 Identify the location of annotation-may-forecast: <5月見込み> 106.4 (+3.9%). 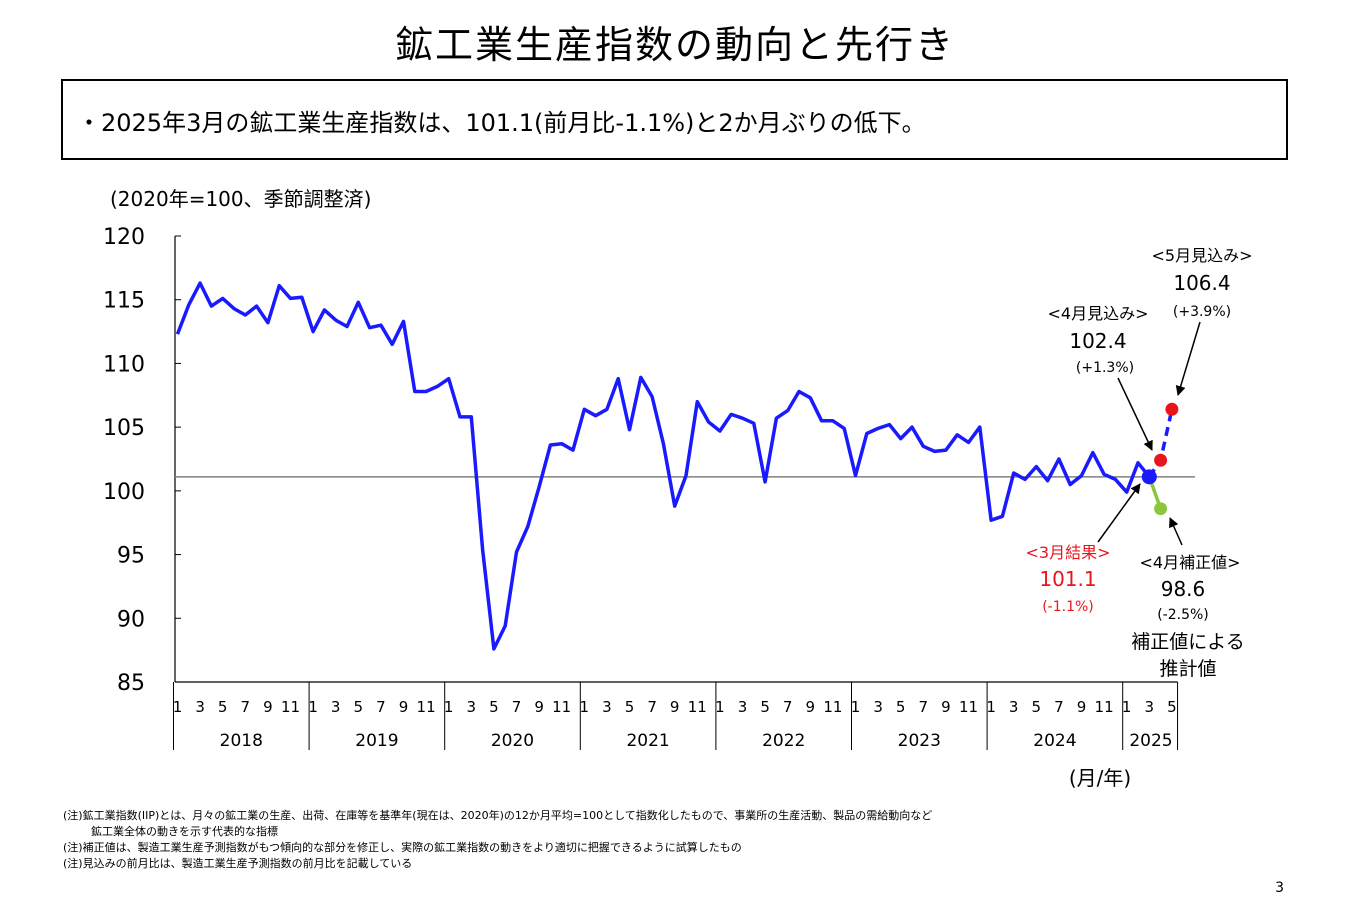
(1202, 321).